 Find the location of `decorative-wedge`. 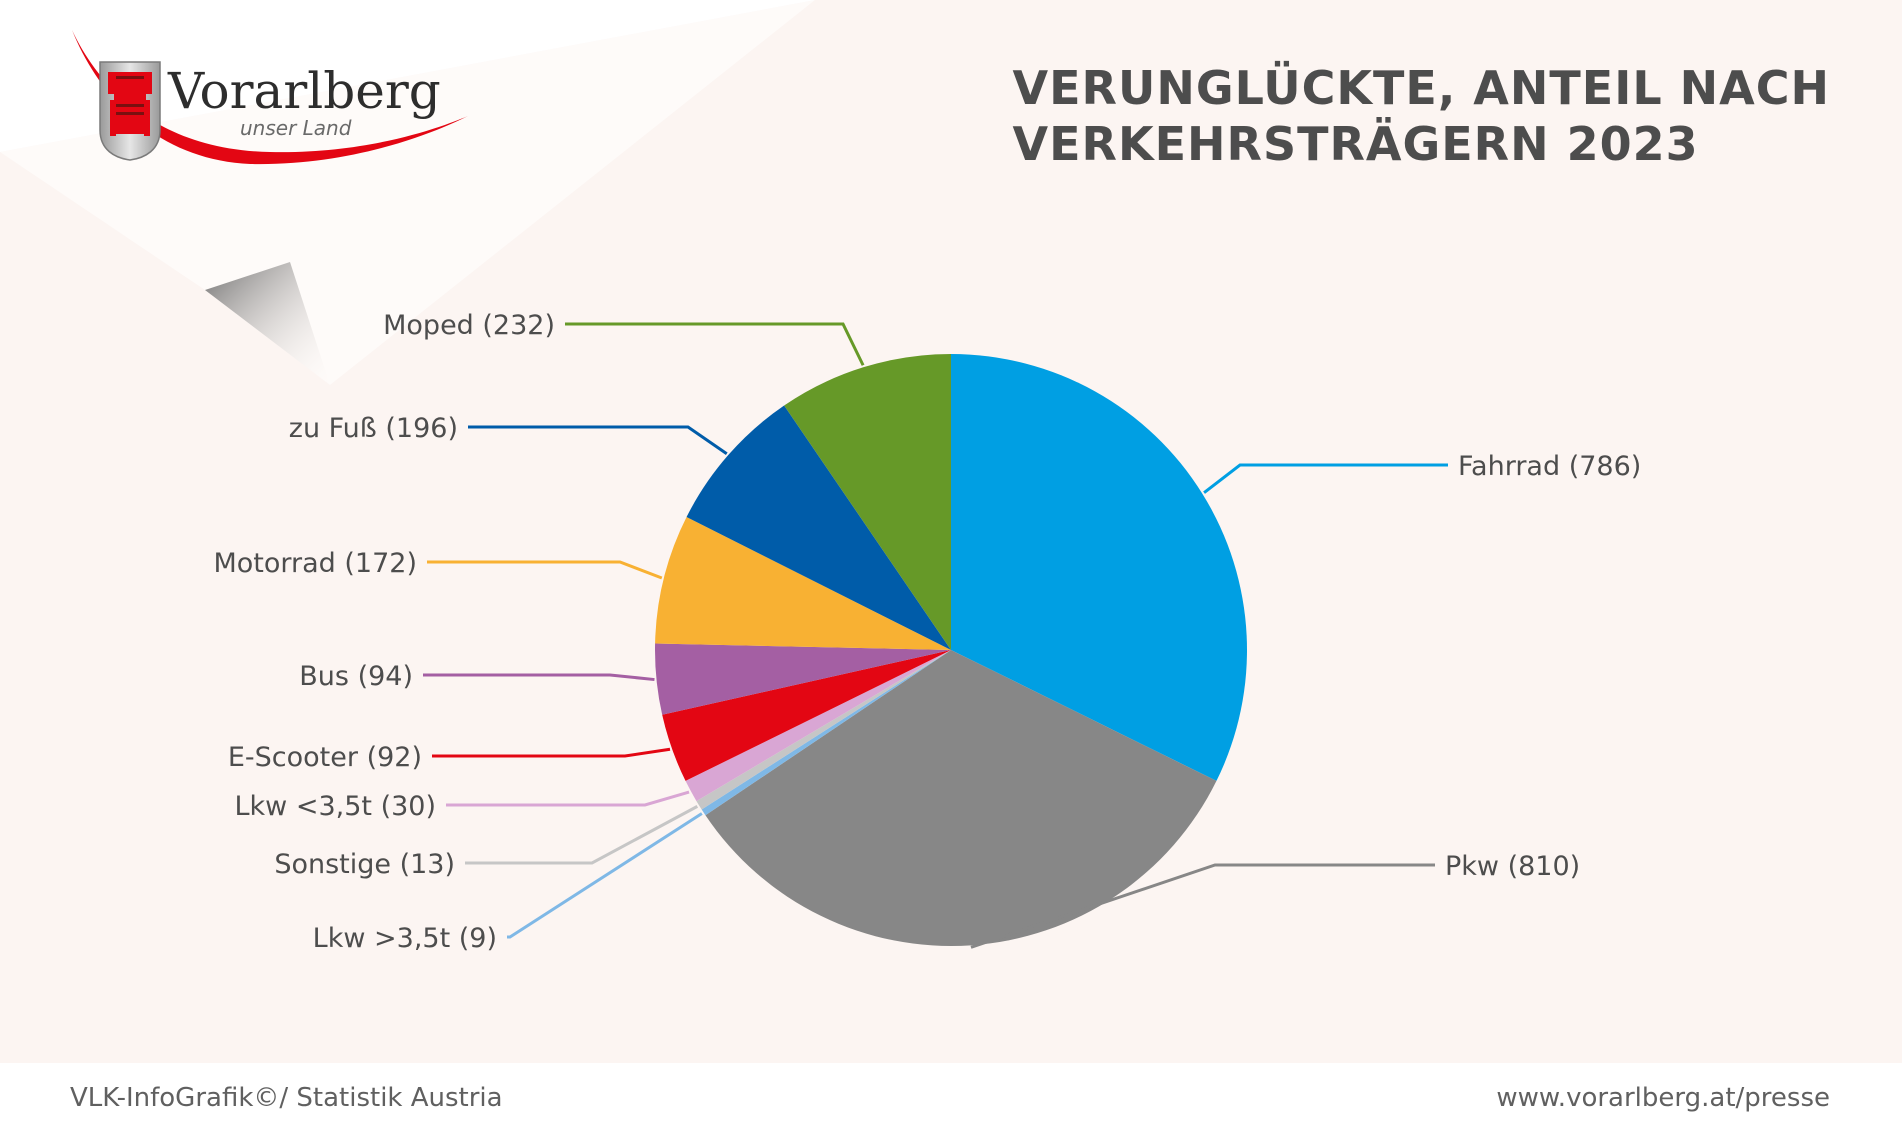

decorative-wedge is located at coordinates (267, 323).